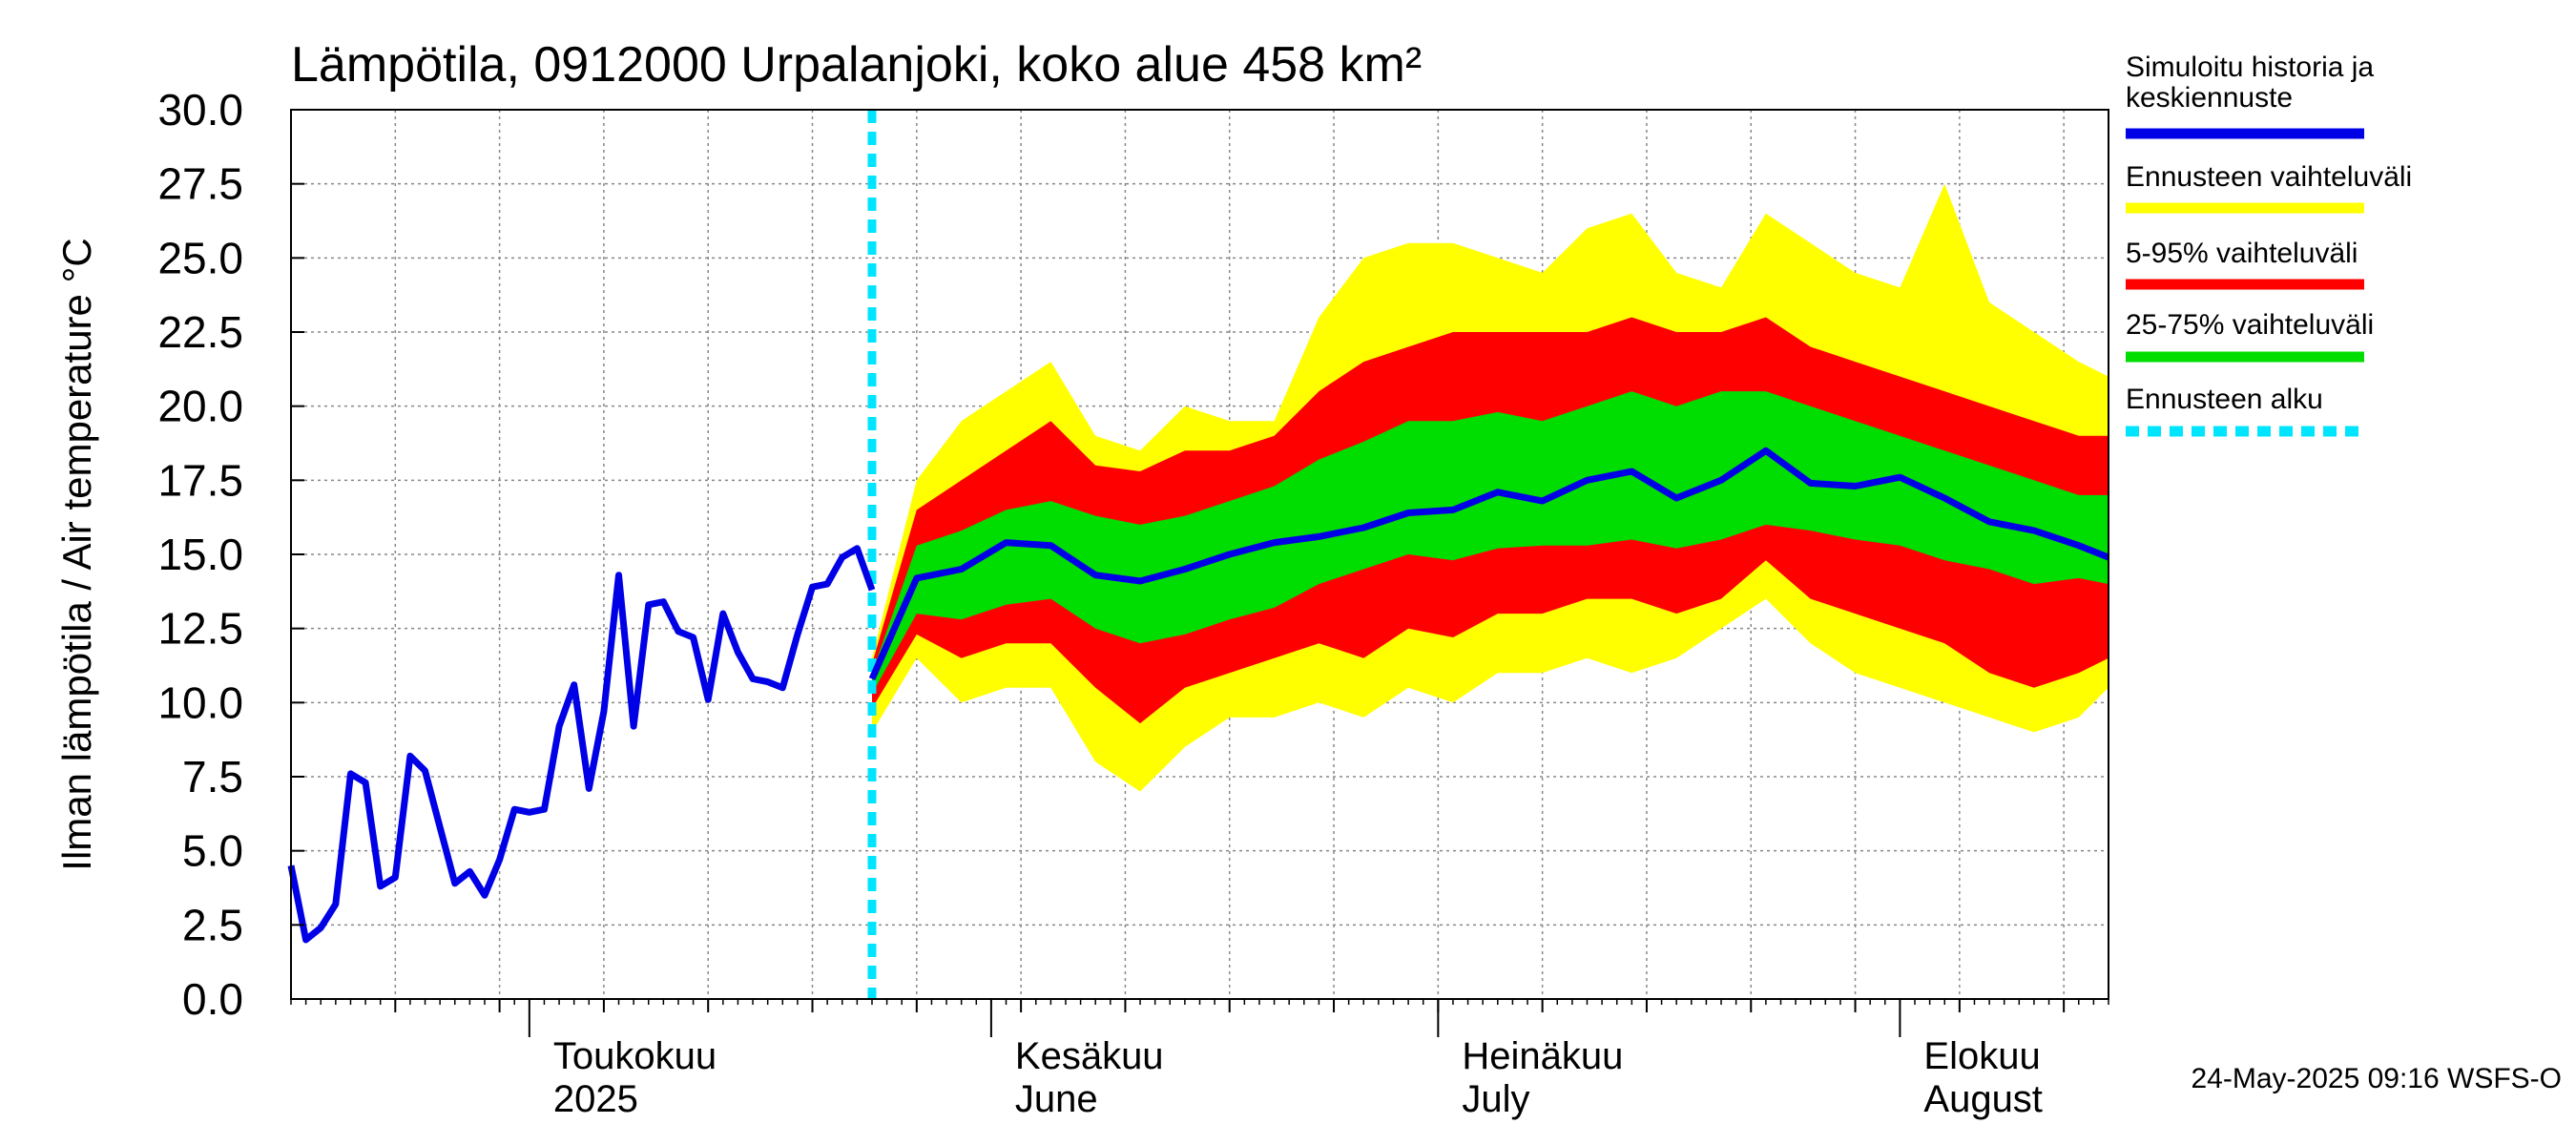 Image resolution: width=2576 pixels, height=1145 pixels. I want to click on y-tick-label: 12.5, so click(200, 629).